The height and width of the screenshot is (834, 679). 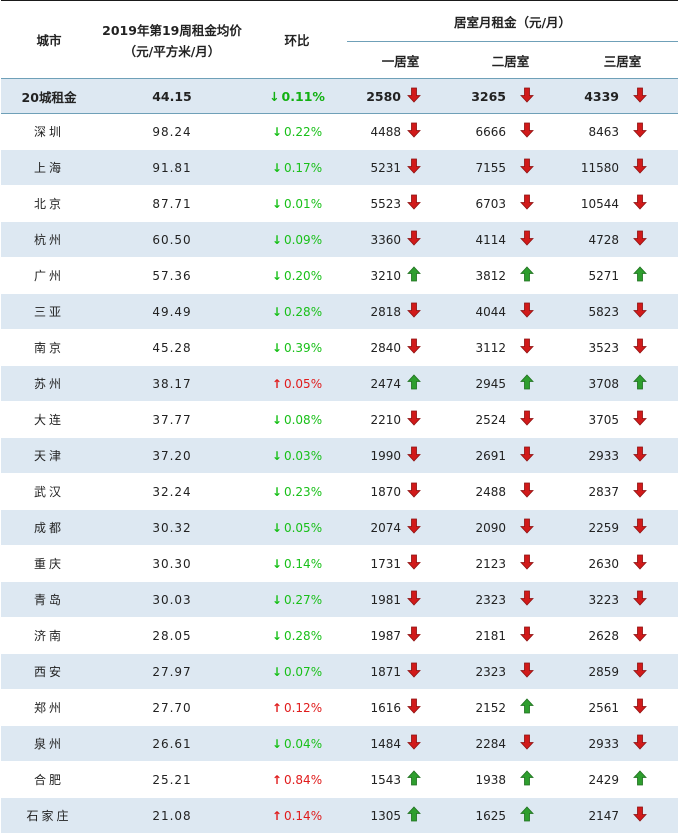 What do you see at coordinates (340, 671) in the screenshot?
I see `table-row: 西安 27.97 ↓ 0.07% 1871 2323 2859` at bounding box center [340, 671].